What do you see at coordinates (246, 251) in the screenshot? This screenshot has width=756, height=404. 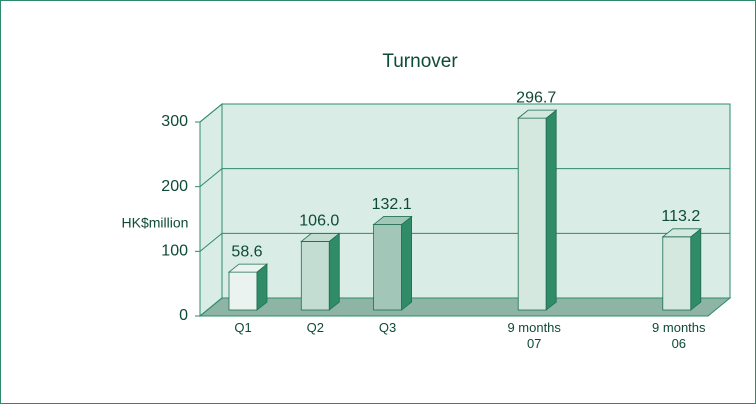 I see `value-label: 58.6` at bounding box center [246, 251].